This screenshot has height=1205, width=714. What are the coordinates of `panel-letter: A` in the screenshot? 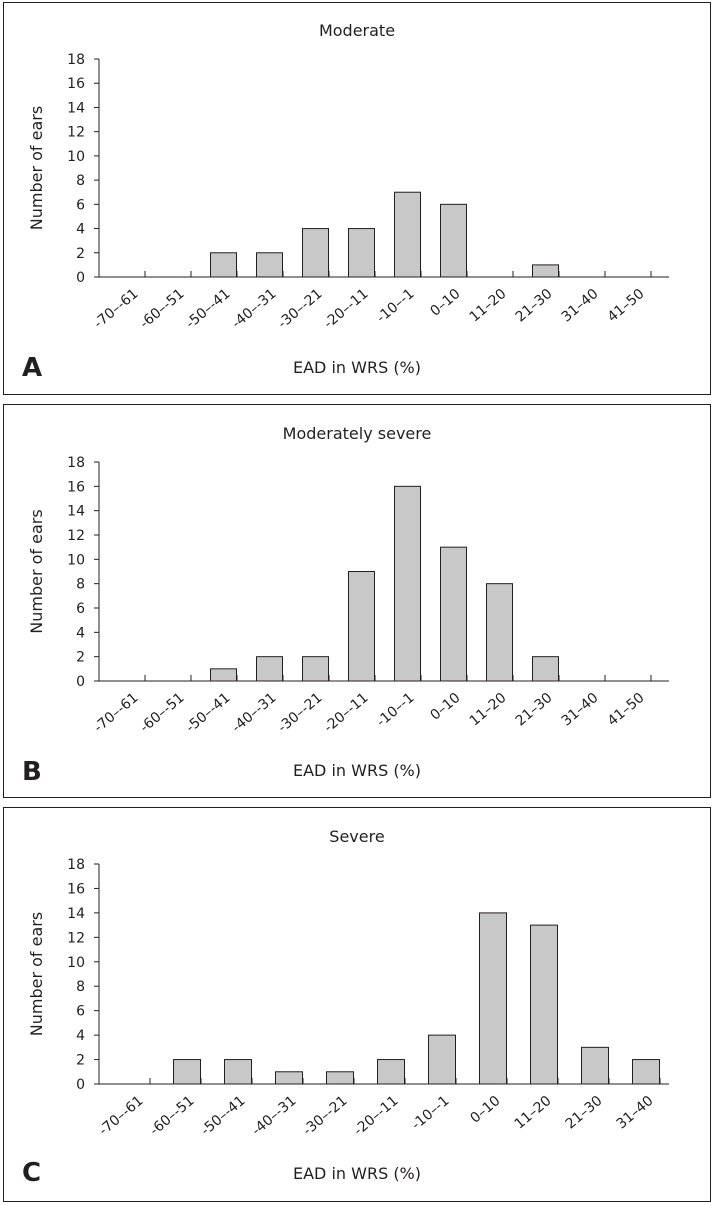 It's located at (32, 368).